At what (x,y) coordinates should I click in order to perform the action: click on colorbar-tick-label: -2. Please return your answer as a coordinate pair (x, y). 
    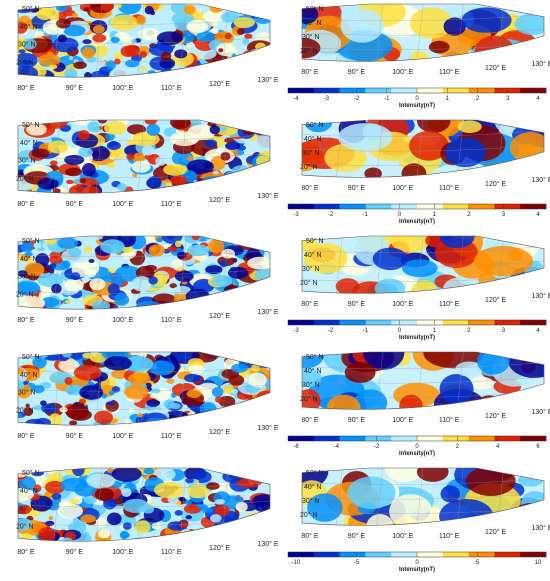
    Looking at the image, I should click on (331, 331).